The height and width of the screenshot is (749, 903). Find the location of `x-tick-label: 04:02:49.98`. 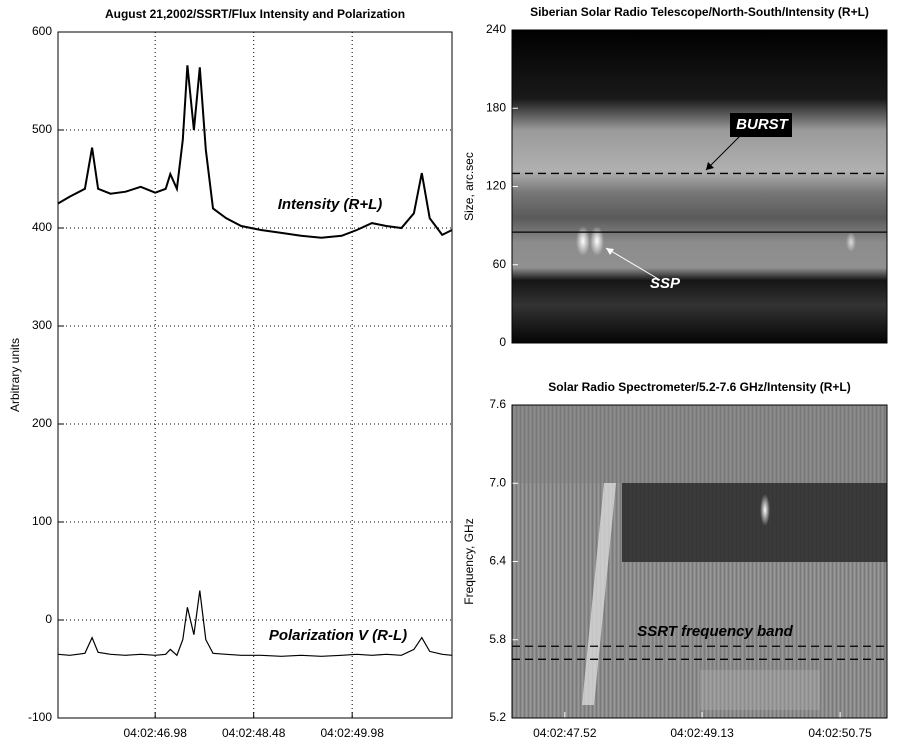

x-tick-label: 04:02:49.98 is located at coordinates (352, 733).